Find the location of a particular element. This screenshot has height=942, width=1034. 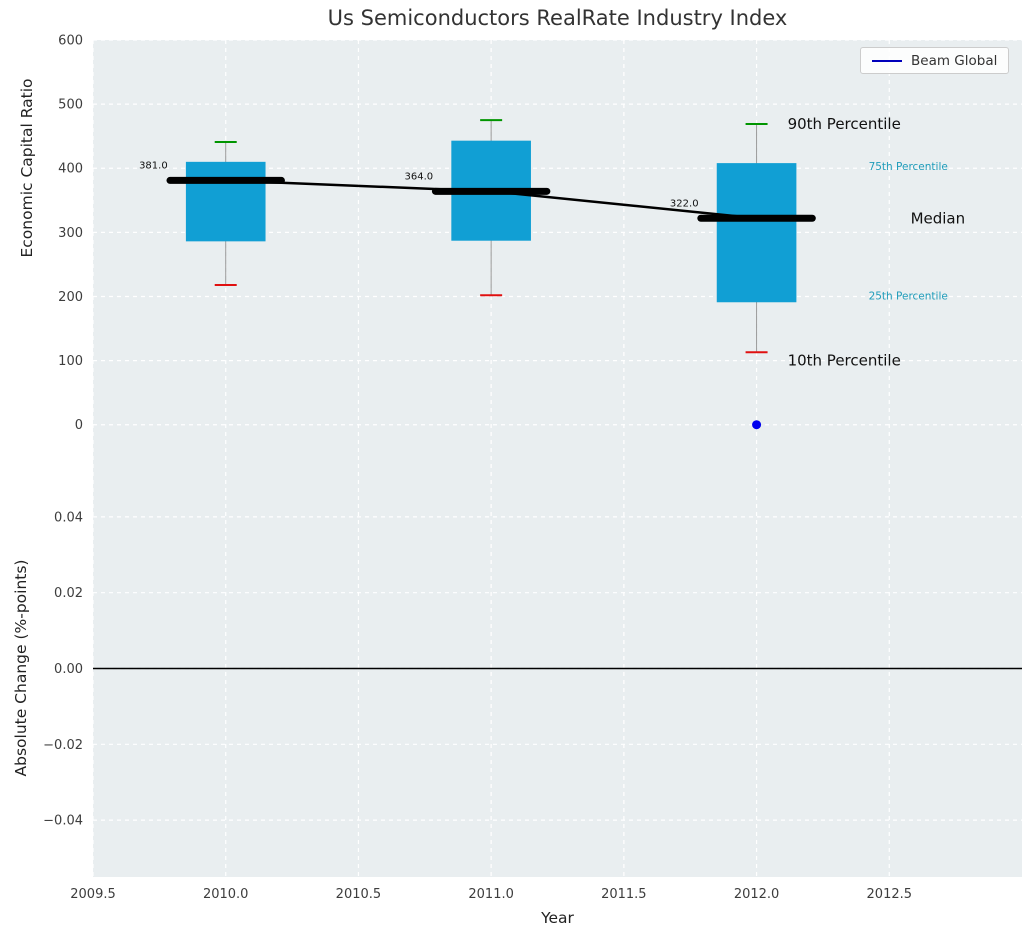

median-value-label: 322.0 is located at coordinates (684, 203).